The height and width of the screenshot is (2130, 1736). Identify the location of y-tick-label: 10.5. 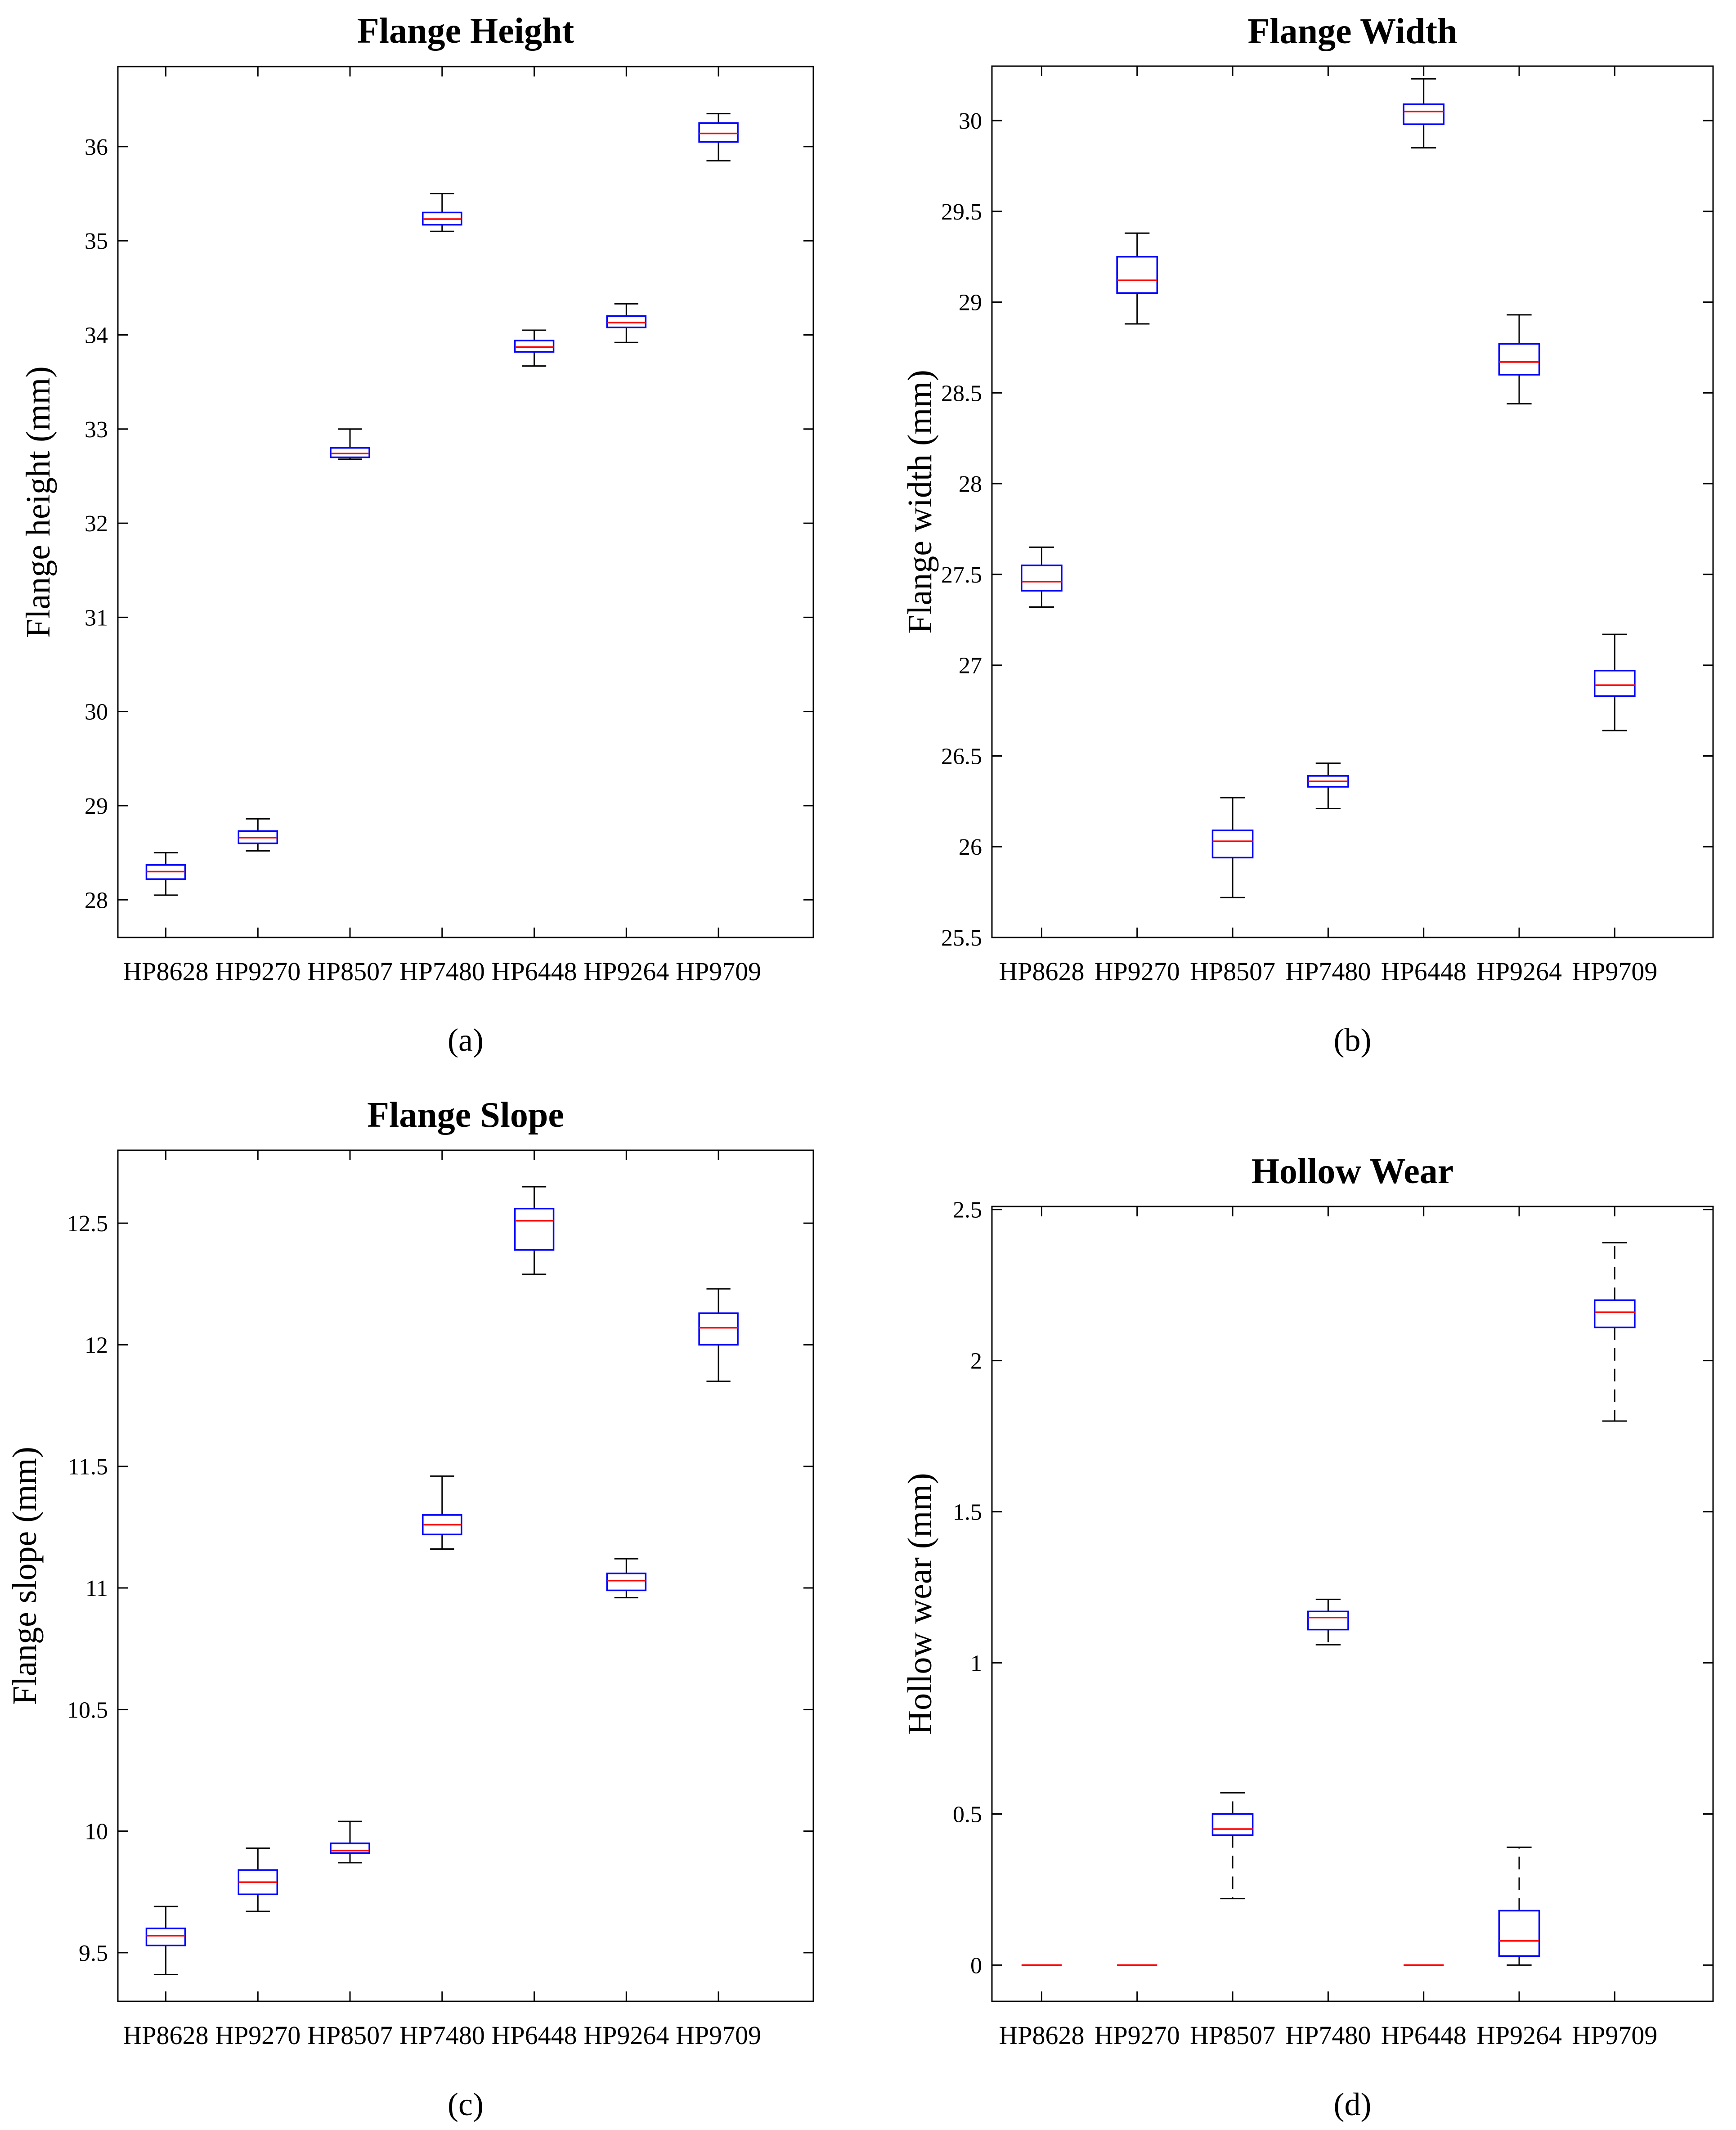
(87, 1710).